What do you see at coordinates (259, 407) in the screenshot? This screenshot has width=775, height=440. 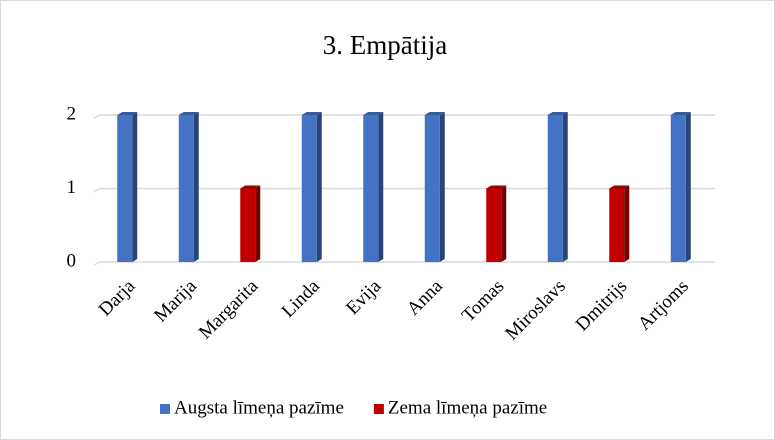 I see `legend-label: Augsta līmeņa pazīme` at bounding box center [259, 407].